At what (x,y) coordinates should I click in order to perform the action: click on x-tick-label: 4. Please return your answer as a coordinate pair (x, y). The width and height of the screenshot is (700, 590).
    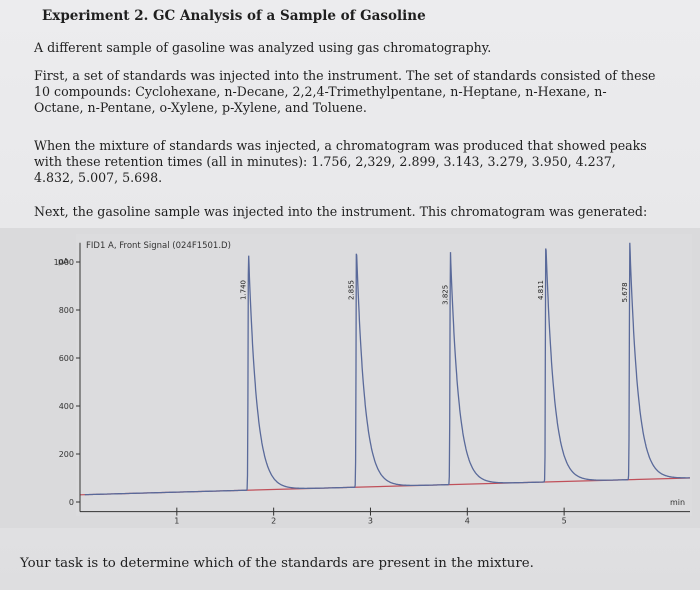
    Looking at the image, I should click on (467, 521).